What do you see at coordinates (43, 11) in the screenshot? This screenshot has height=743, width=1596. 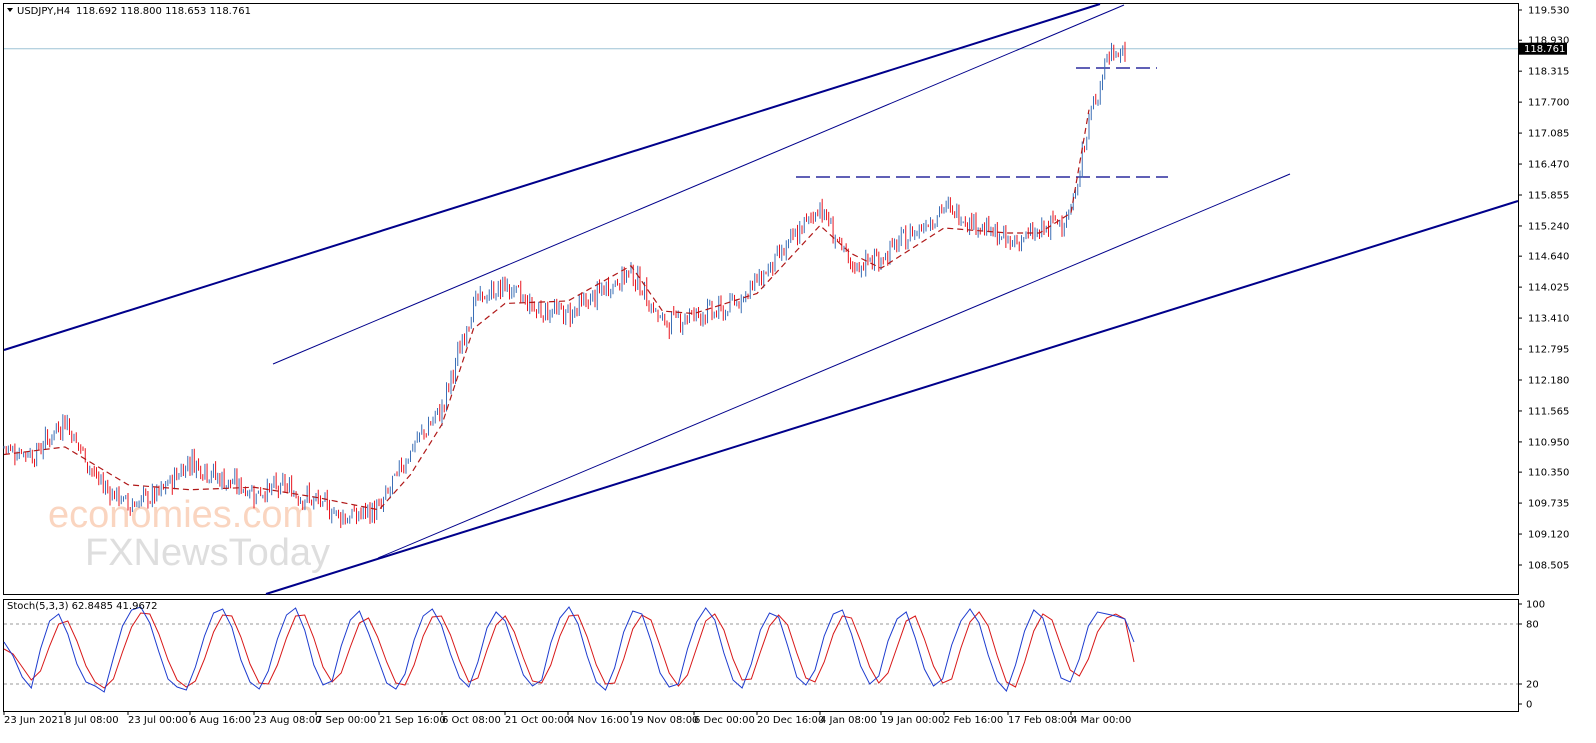 I see `symbol-label: USDJPY,H4` at bounding box center [43, 11].